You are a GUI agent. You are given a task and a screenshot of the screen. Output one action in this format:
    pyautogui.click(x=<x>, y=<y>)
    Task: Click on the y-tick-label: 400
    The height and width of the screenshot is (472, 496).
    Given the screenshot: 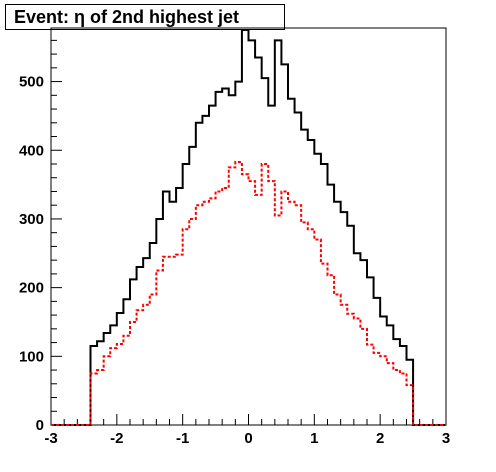 What is the action you would take?
    pyautogui.click(x=31, y=150)
    